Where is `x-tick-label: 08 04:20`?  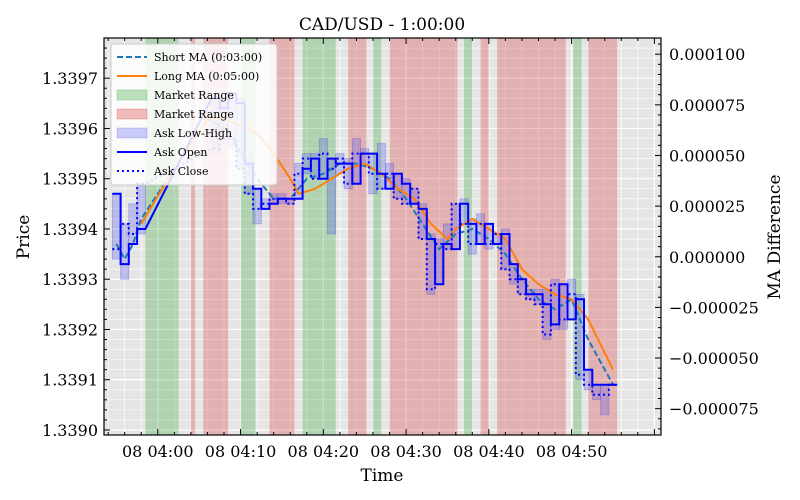 x-tick-label: 08 04:20 is located at coordinates (324, 451).